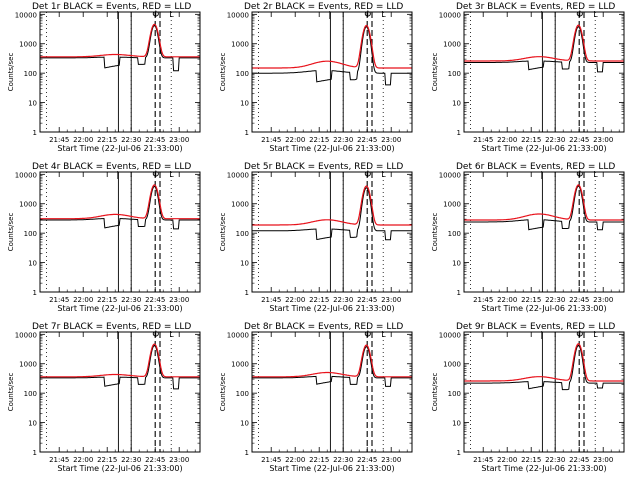  Describe the element at coordinates (111, 327) in the screenshot. I see `plot-title: Det 7r BLACK = Events, RED = LLD` at that location.